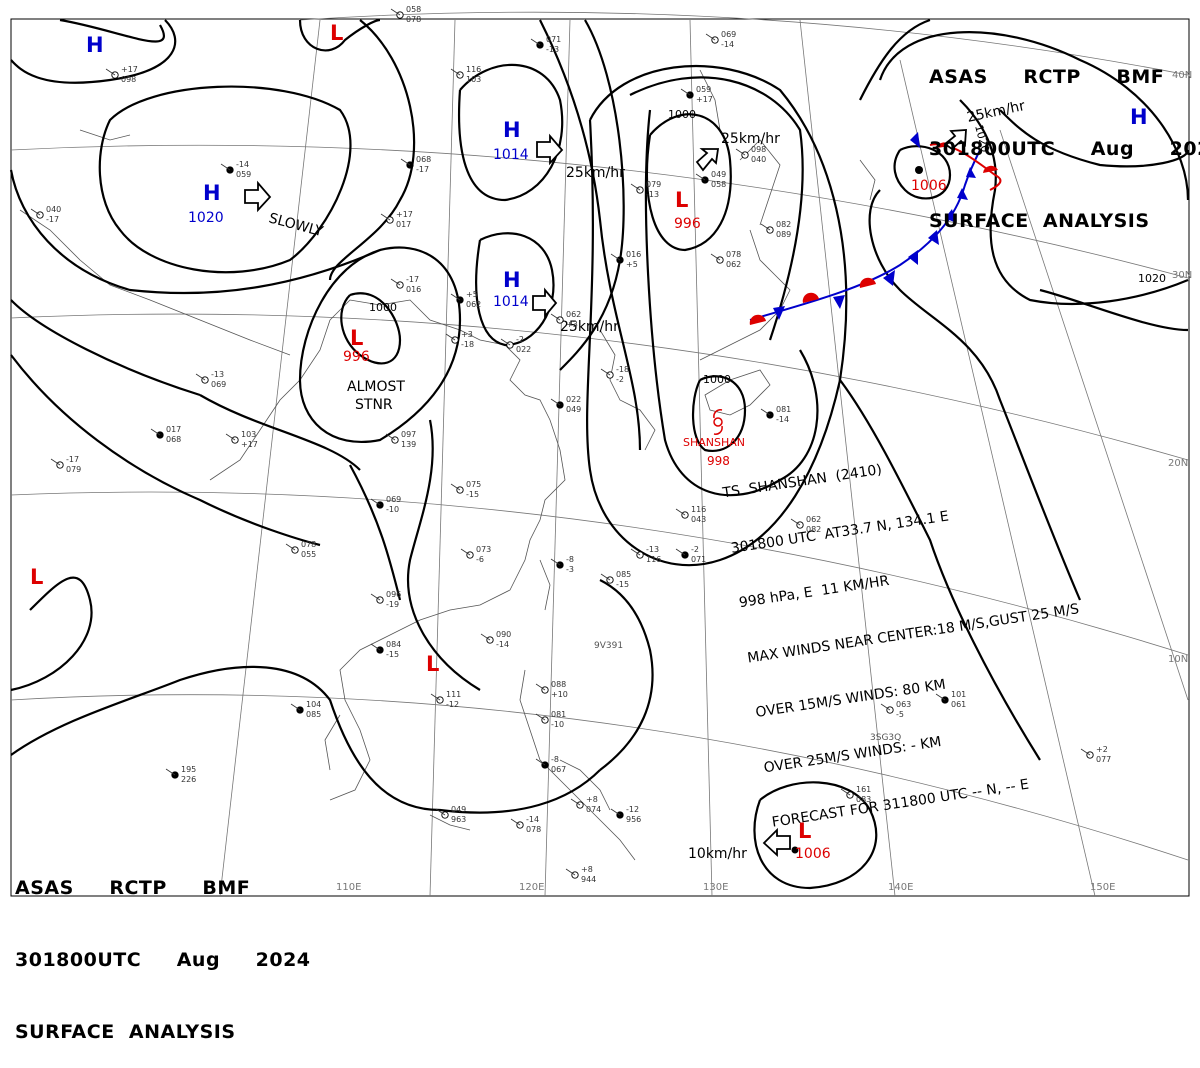  I want to click on arrow-northeast, so click(707, 160).